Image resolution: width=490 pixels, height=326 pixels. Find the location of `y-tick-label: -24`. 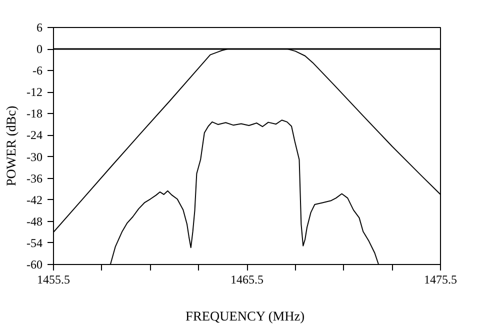

y-tick-label: -24 is located at coordinates (34, 135).